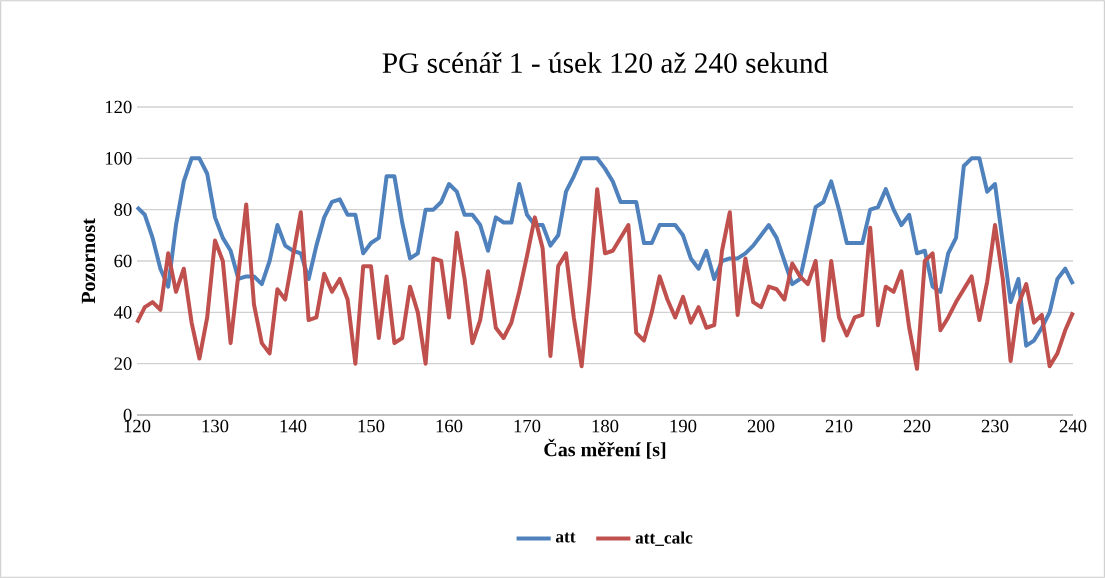 The image size is (1105, 578). Describe the element at coordinates (123, 261) in the screenshot. I see `y-tick-label: 60` at that location.